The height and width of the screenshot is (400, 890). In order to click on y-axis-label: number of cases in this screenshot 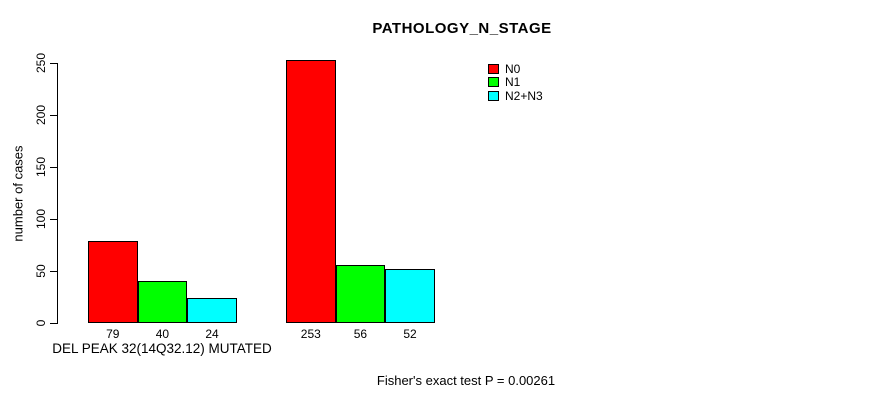, I will do `click(18, 193)`.